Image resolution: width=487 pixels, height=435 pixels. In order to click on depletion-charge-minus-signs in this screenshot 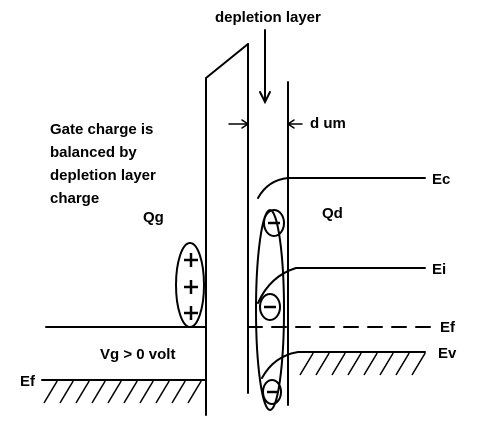, I will do `click(272, 307)`.